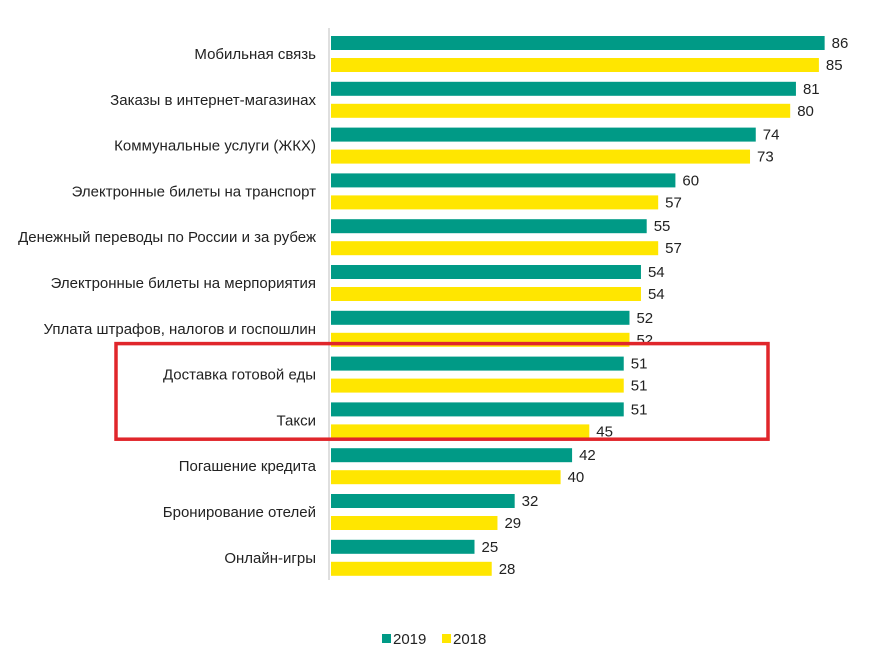  What do you see at coordinates (386, 638) in the screenshot?
I see `legend-swatch-2019` at bounding box center [386, 638].